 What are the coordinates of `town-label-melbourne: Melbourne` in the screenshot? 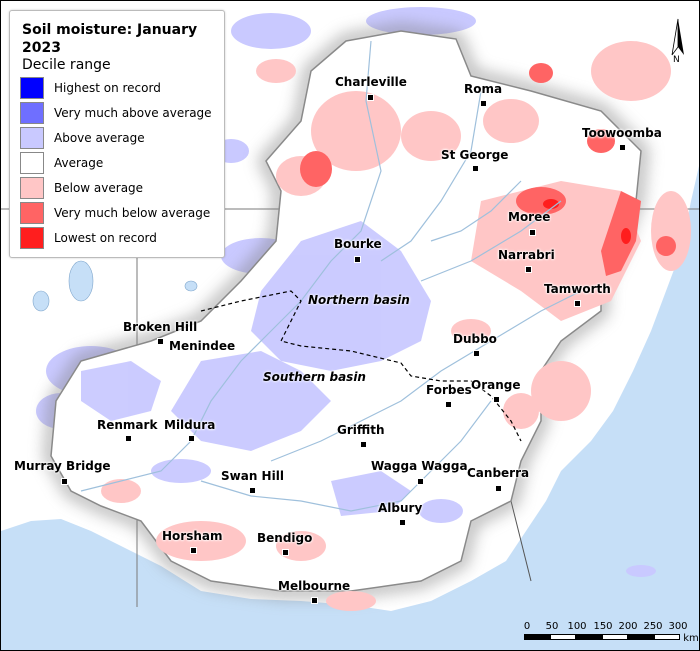 It's located at (314, 586).